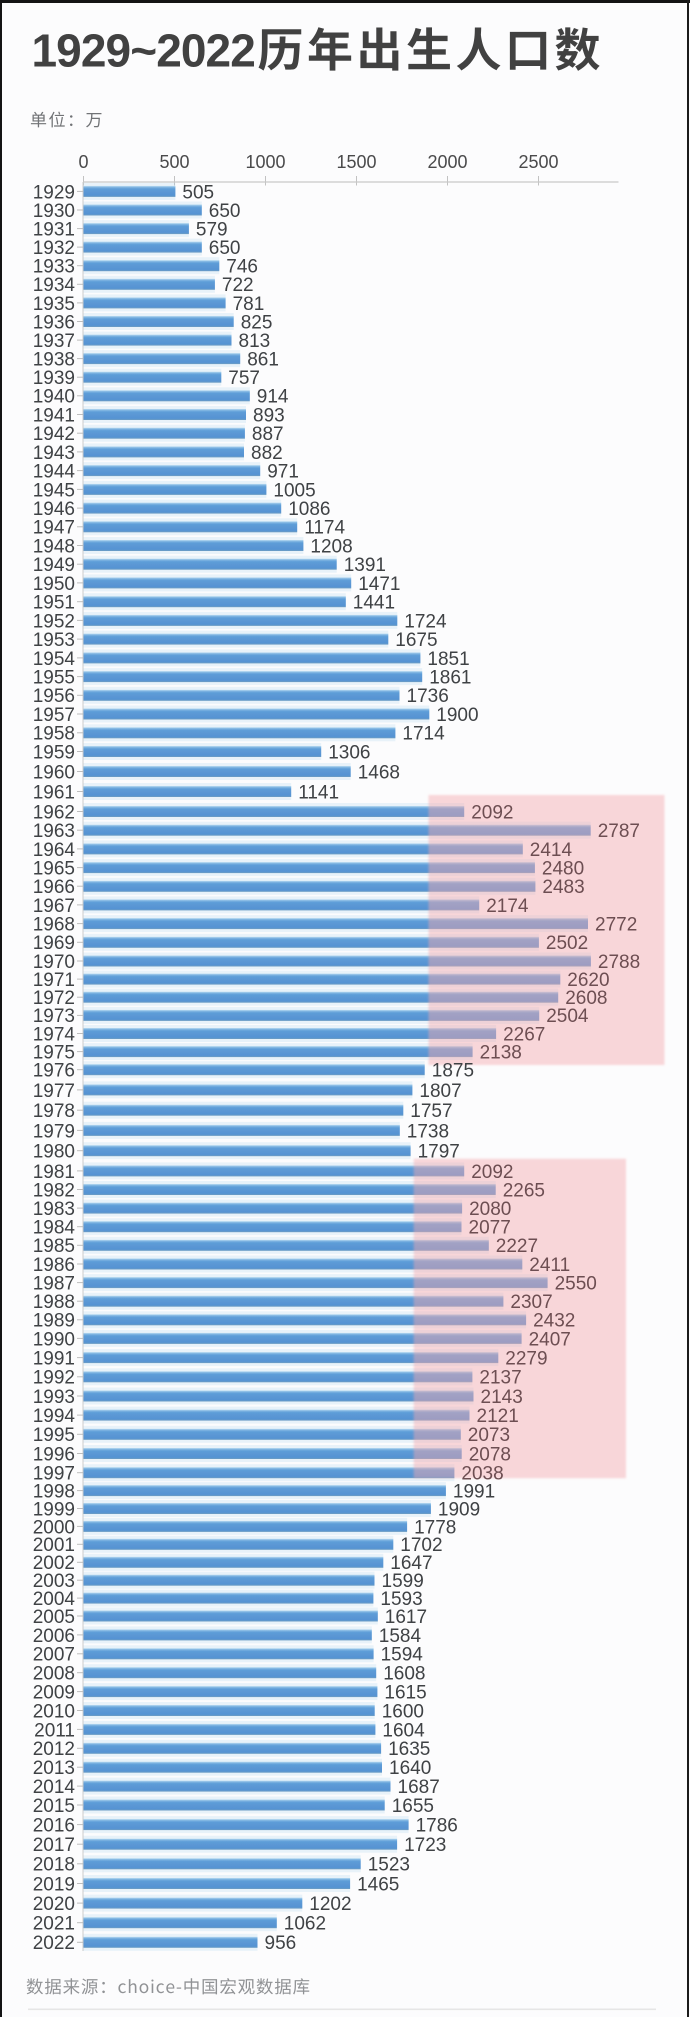  What do you see at coordinates (54, 1693) in the screenshot?
I see `svg-text: 2009` at bounding box center [54, 1693].